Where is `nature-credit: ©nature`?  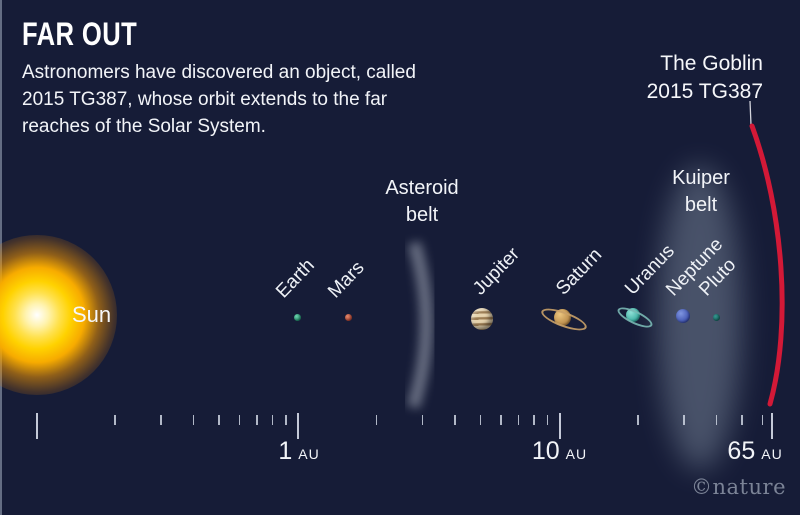 nature-credit: ©nature is located at coordinates (738, 487).